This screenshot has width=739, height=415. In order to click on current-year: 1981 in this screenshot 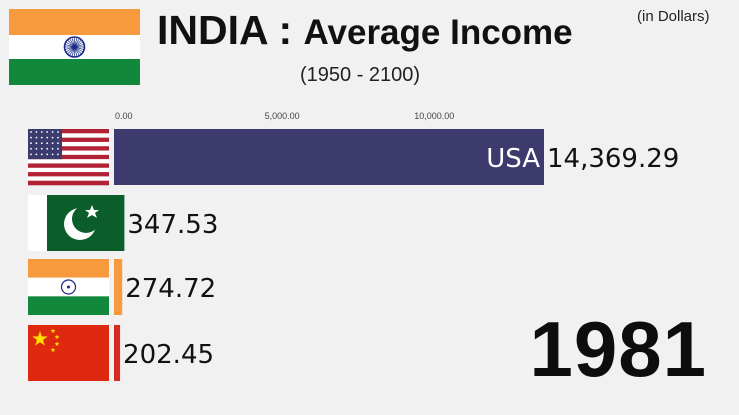, I will do `click(618, 349)`.